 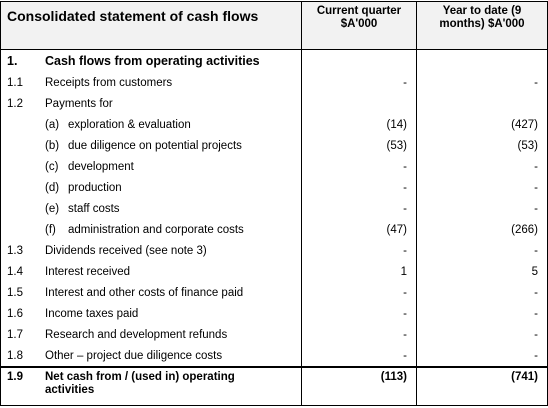 I want to click on label-cell: 1.3 Dividends received (see note 3), so click(x=151, y=250).